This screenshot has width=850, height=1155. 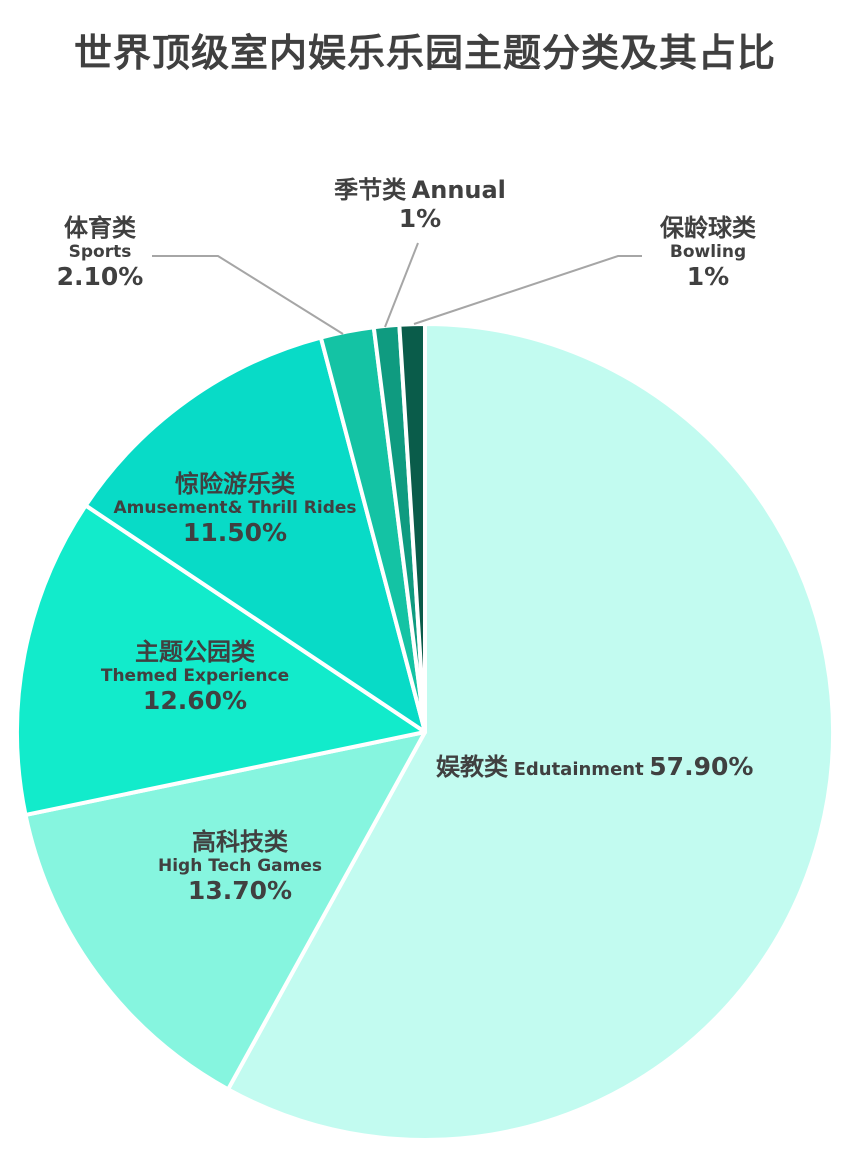 I want to click on pie-slice-hightech, so click(x=225, y=911).